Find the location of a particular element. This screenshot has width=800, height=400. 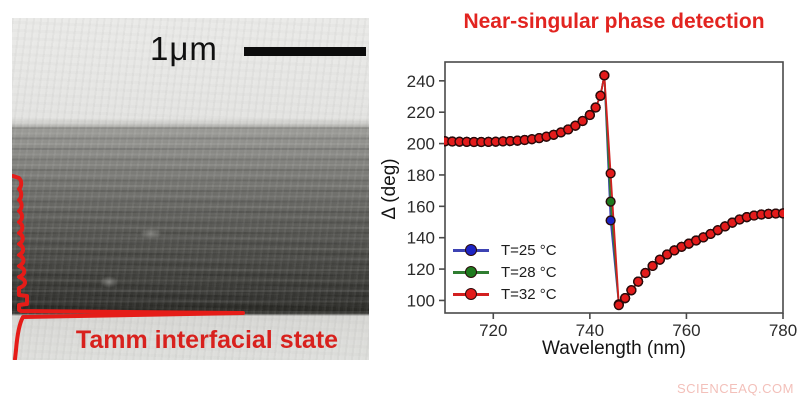

x-tick-label: 760 is located at coordinates (686, 330).